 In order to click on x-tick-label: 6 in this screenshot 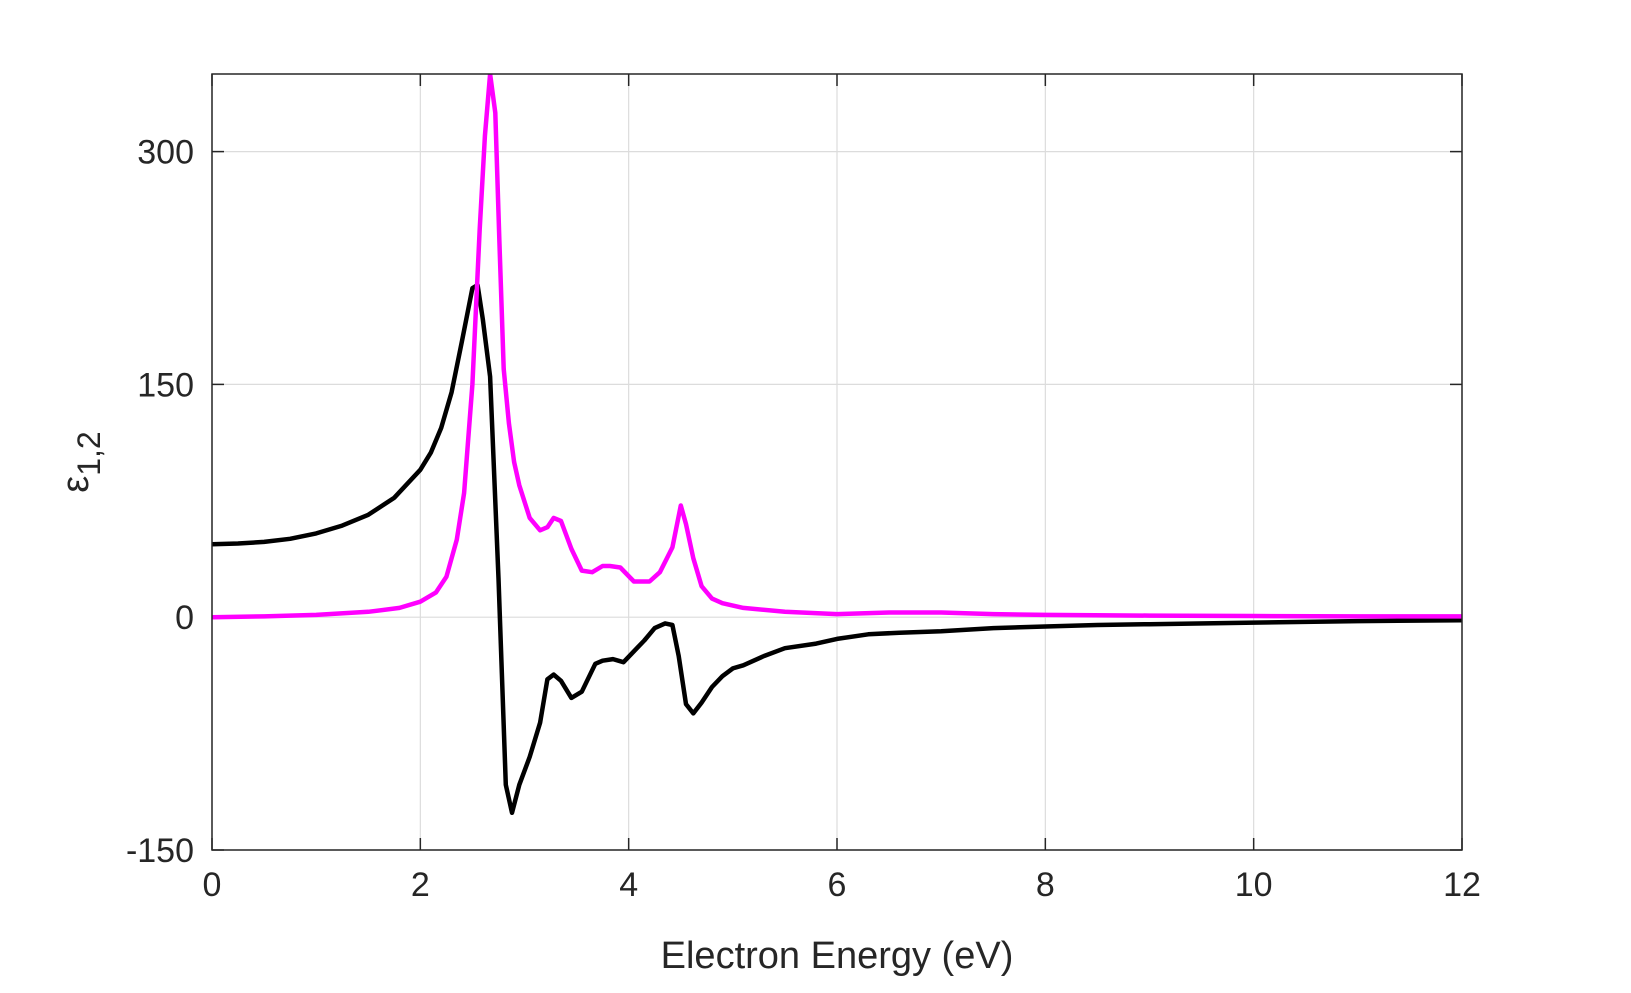, I will do `click(837, 885)`.